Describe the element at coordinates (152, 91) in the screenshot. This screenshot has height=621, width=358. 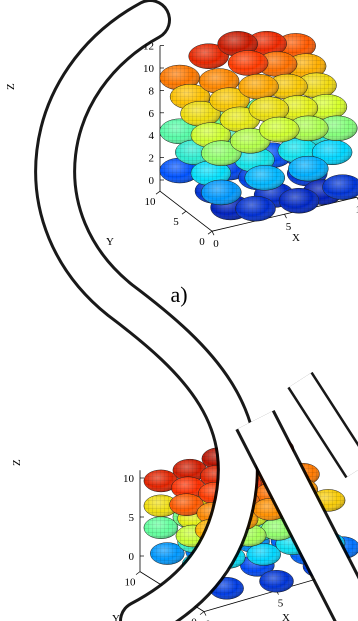
I see `z-tick-label: 8` at that location.